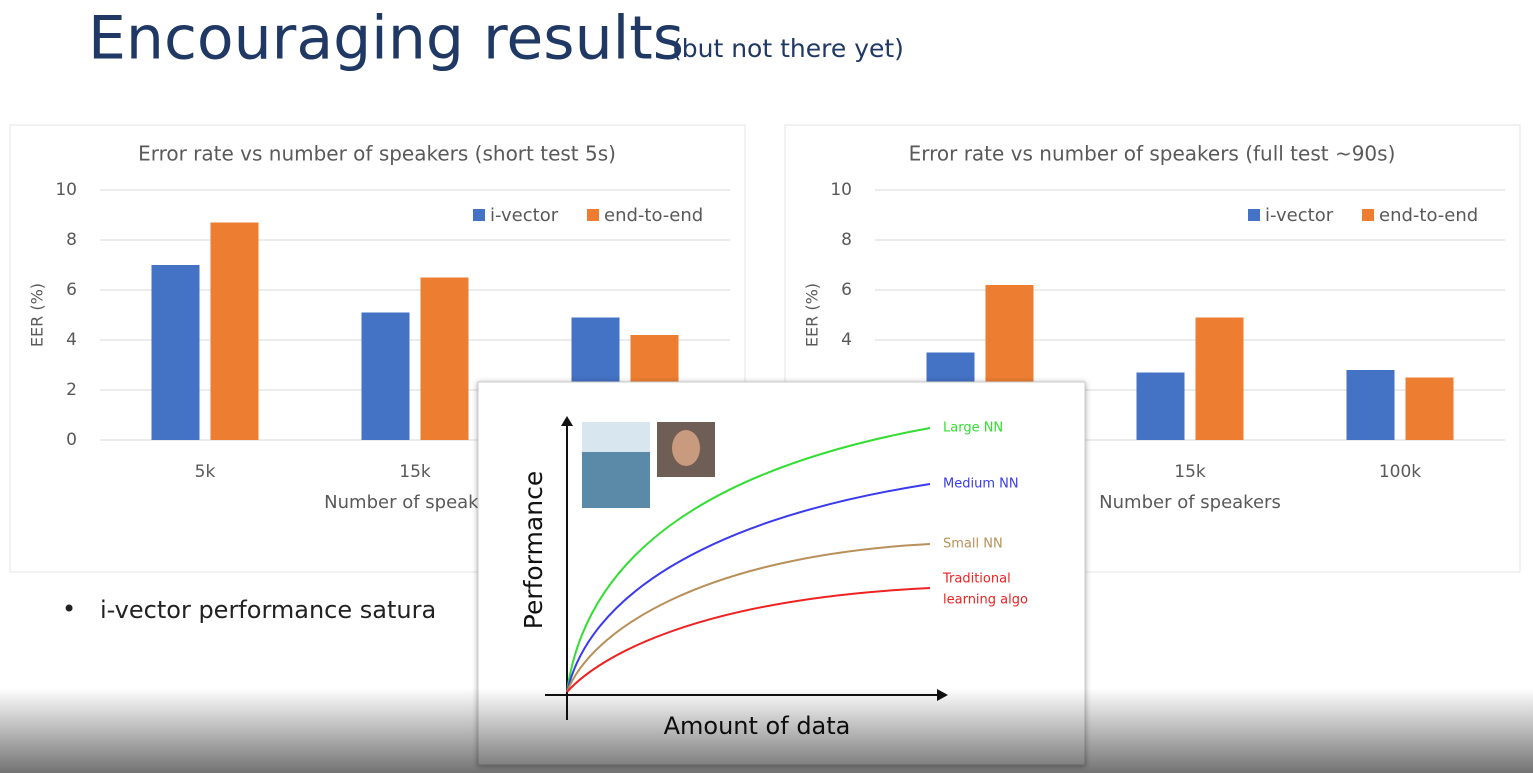 The width and height of the screenshot is (1533, 773). What do you see at coordinates (1400, 472) in the screenshot?
I see `x-tick-label: 100k` at bounding box center [1400, 472].